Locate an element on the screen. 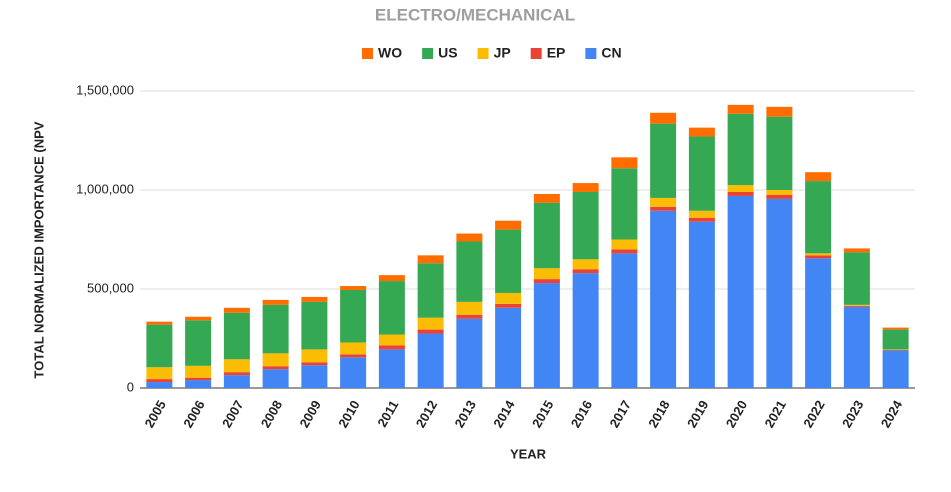 Image resolution: width=951 pixels, height=492 pixels. x-tick-label: 2020 is located at coordinates (736, 414).